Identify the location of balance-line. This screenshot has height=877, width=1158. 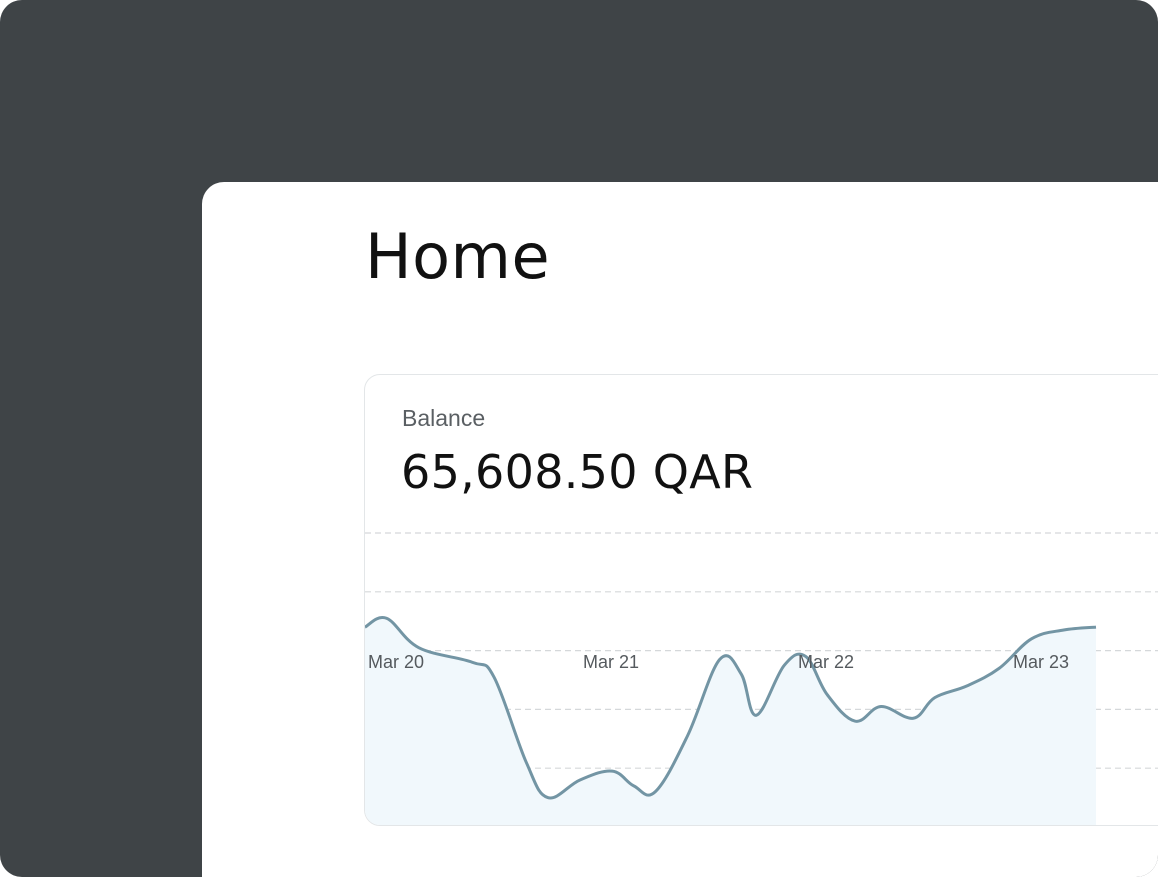
(731, 708).